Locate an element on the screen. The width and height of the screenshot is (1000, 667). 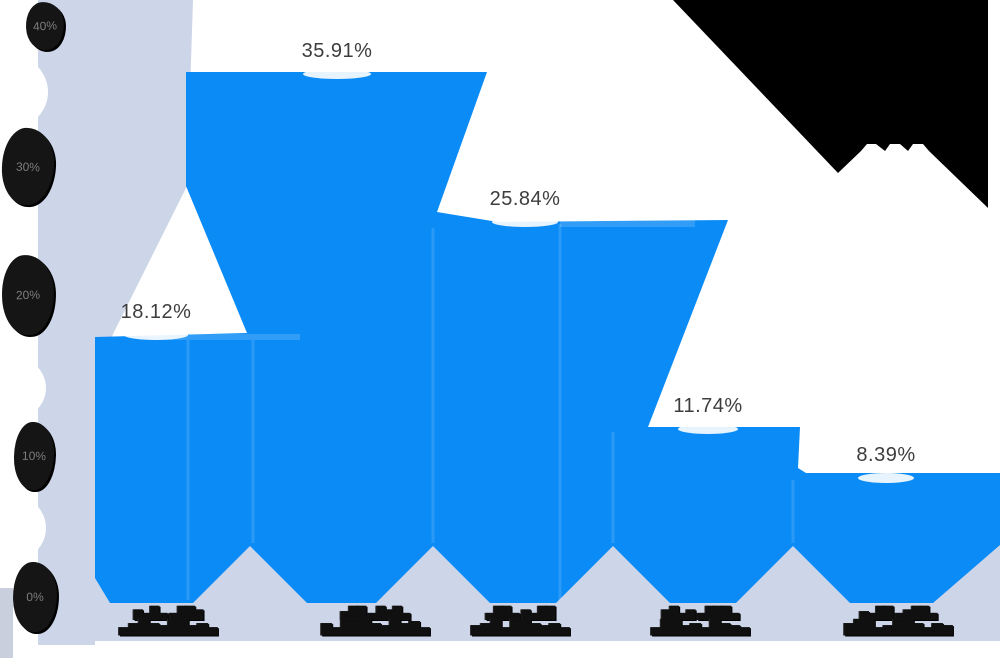
data-label: 18.12% is located at coordinates (156, 312).